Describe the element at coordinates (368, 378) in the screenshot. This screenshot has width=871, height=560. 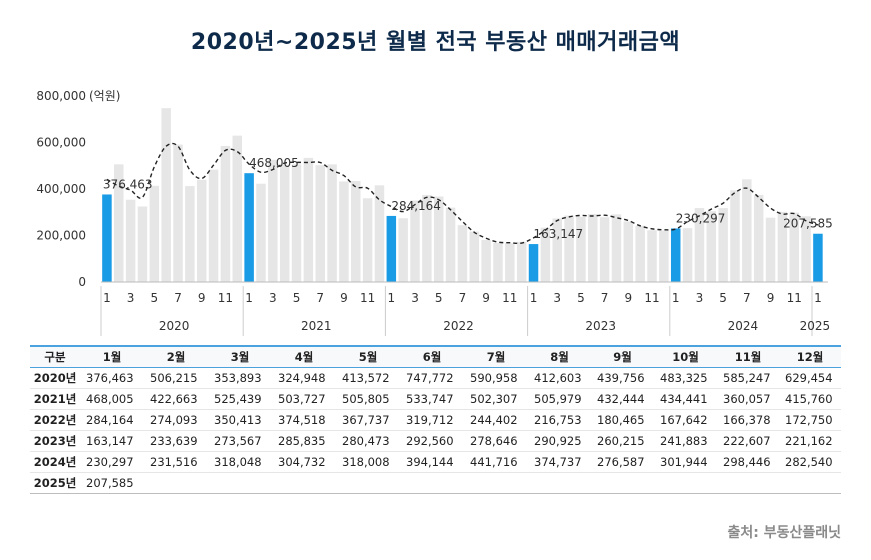
I see `table-cell: 413,572` at that location.